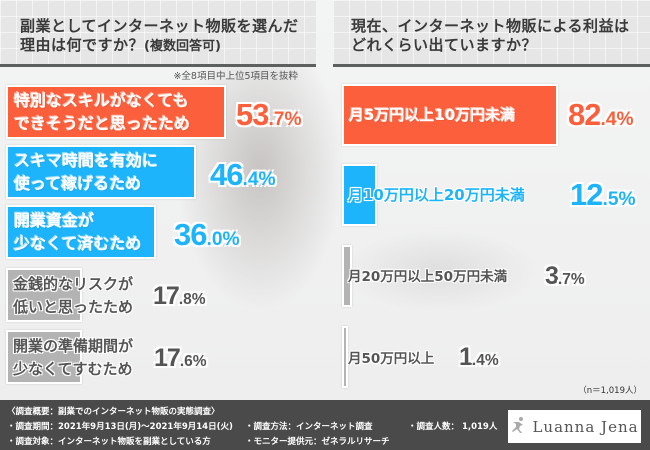 The height and width of the screenshot is (450, 650). I want to click on survey-summary: 〈調査概要：副業でのインターネット物販の実態調査〉, so click(113, 412).